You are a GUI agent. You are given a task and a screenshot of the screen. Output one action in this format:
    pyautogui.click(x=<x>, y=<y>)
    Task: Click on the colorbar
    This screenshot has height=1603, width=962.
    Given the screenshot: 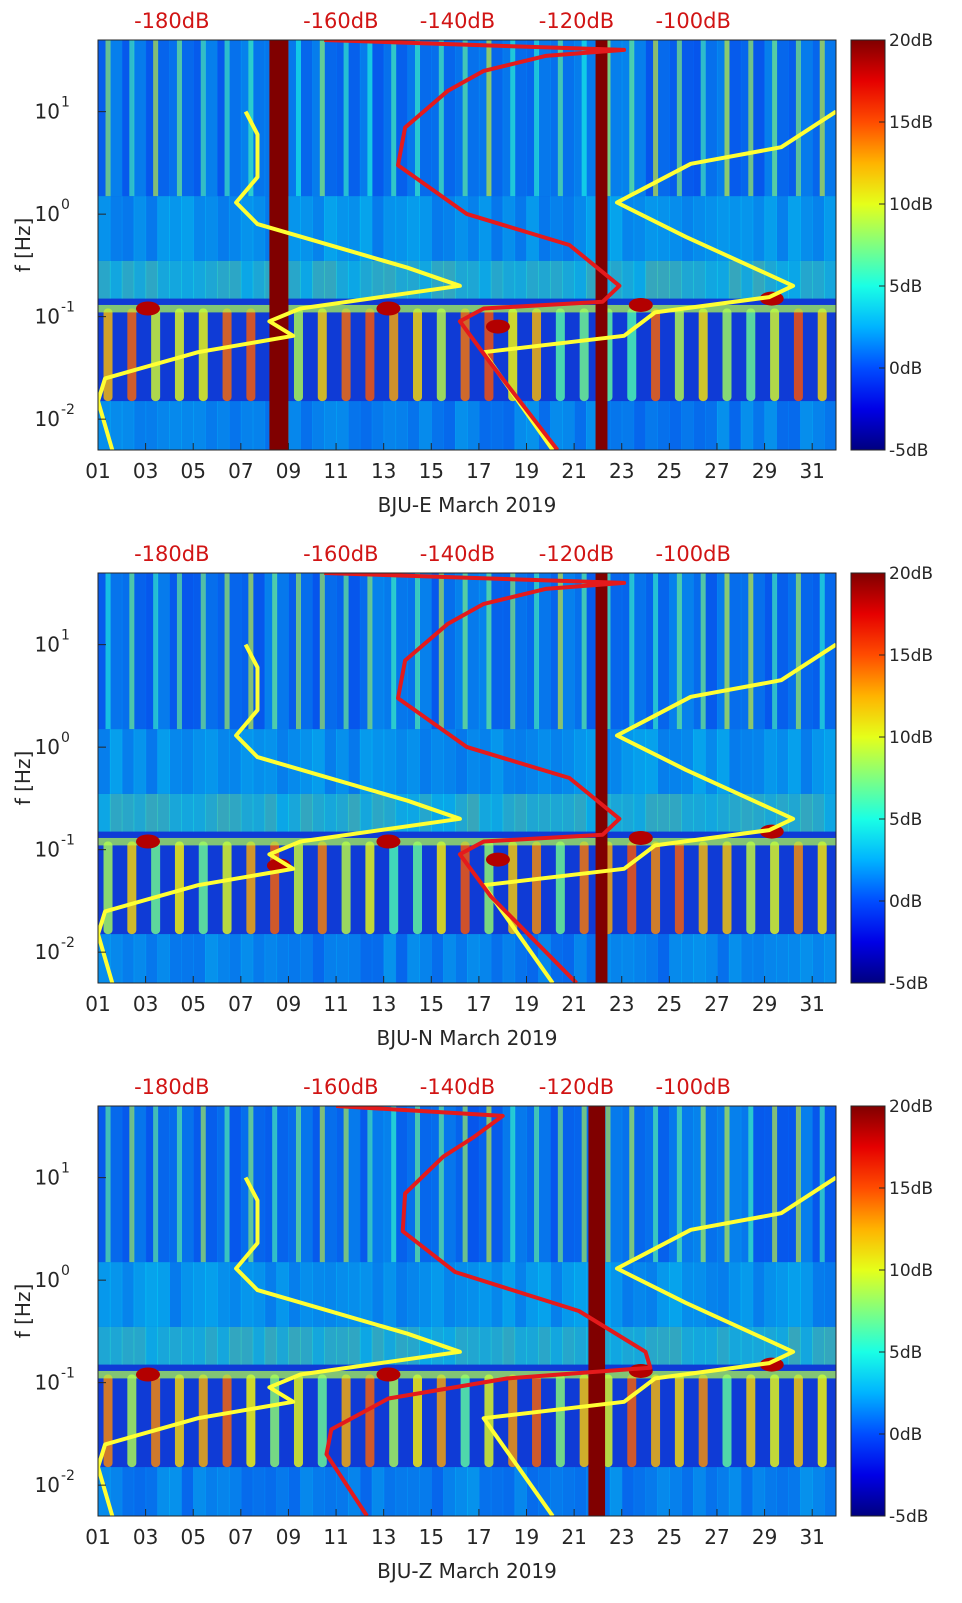 What is the action you would take?
    pyautogui.click(x=868, y=778)
    